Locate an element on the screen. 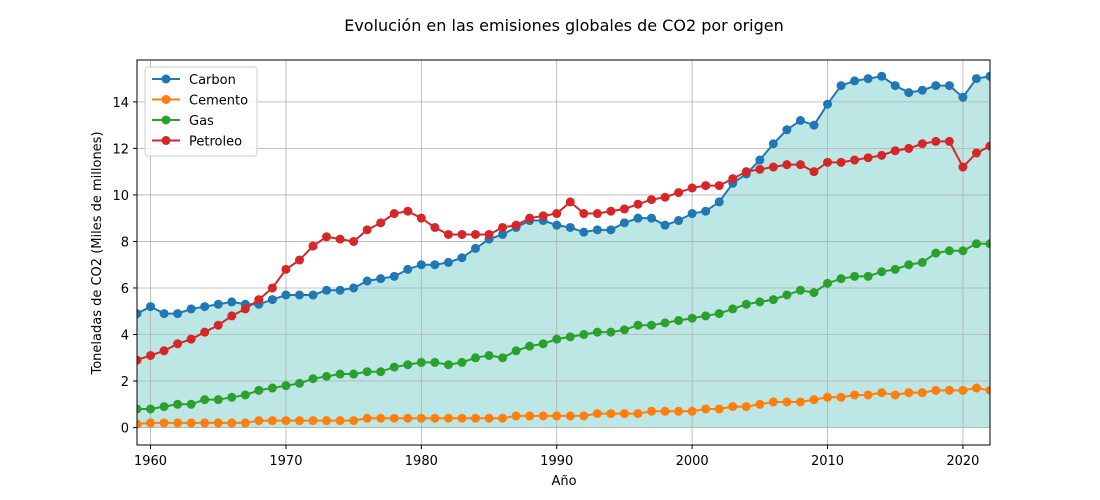  y-tick-label: 14 is located at coordinates (120, 103).